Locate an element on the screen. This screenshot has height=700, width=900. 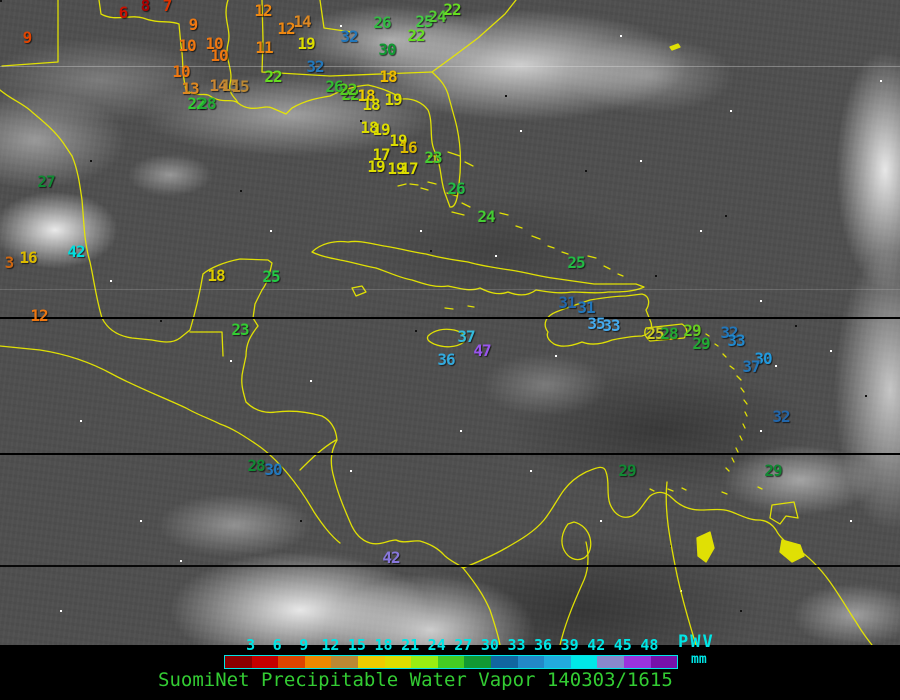
station-value: 30 is located at coordinates (387, 49).